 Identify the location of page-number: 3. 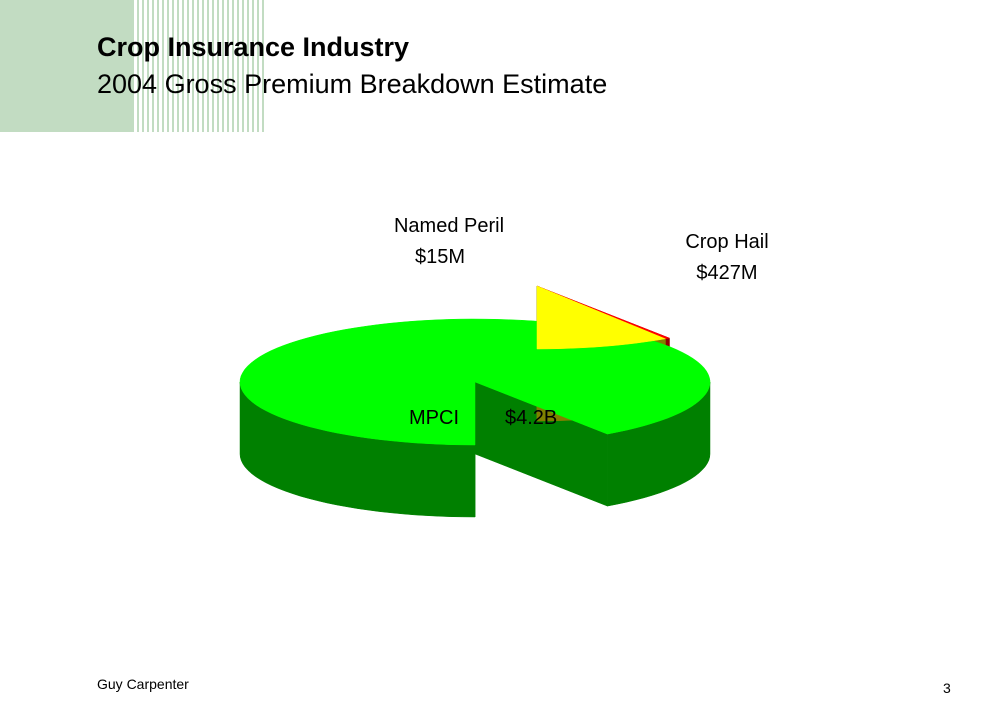
(947, 688).